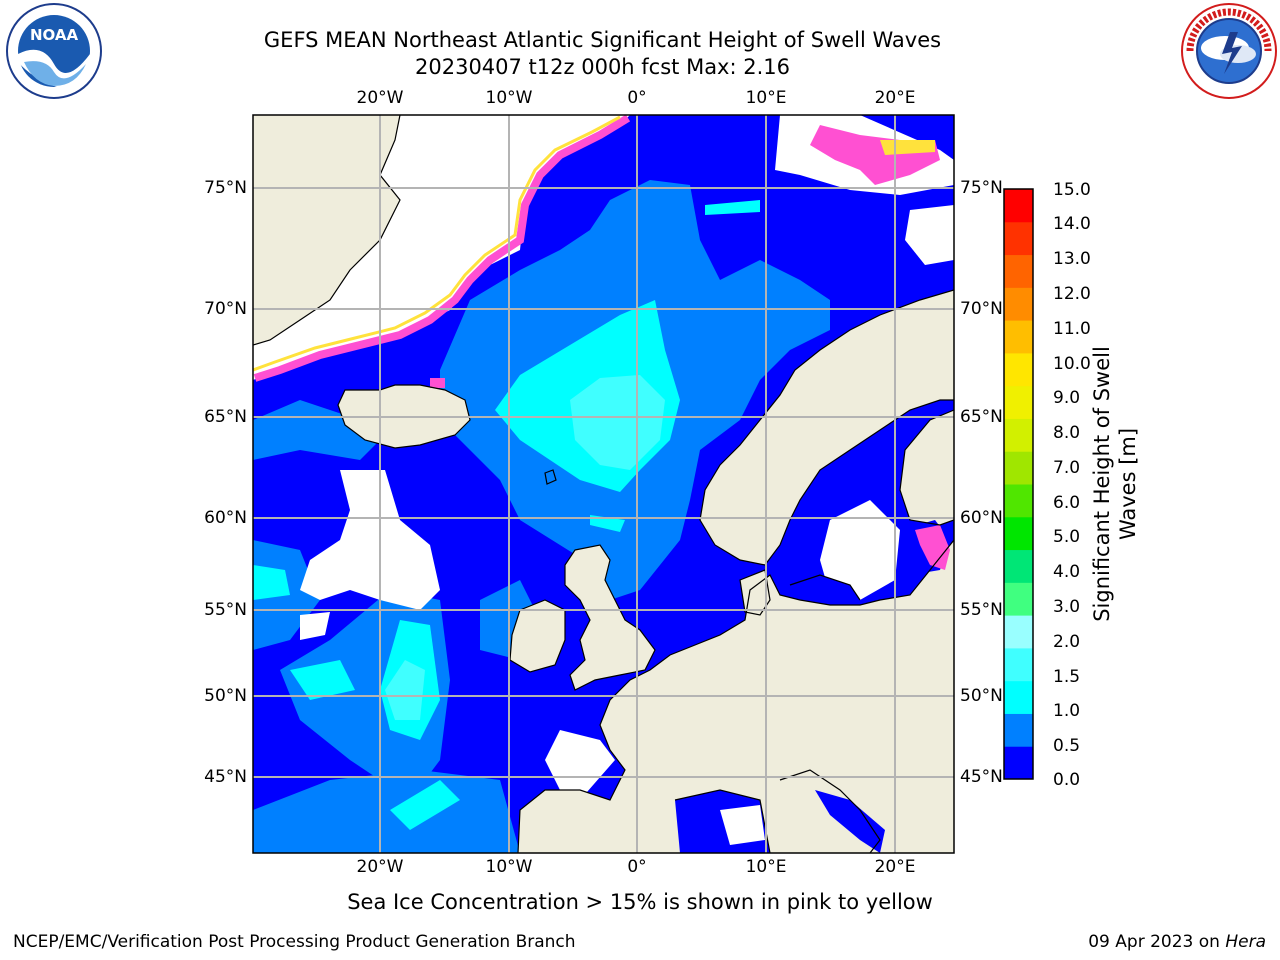  What do you see at coordinates (981, 610) in the screenshot?
I see `lat-tick-right: 55°N` at bounding box center [981, 610].